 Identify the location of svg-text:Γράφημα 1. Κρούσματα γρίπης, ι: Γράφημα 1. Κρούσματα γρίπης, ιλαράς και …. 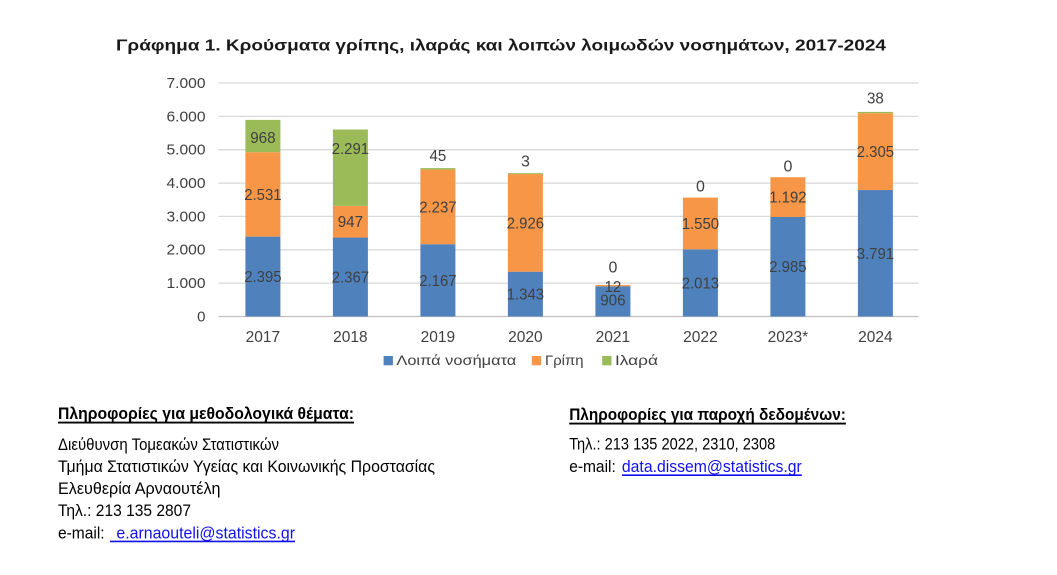
(501, 45).